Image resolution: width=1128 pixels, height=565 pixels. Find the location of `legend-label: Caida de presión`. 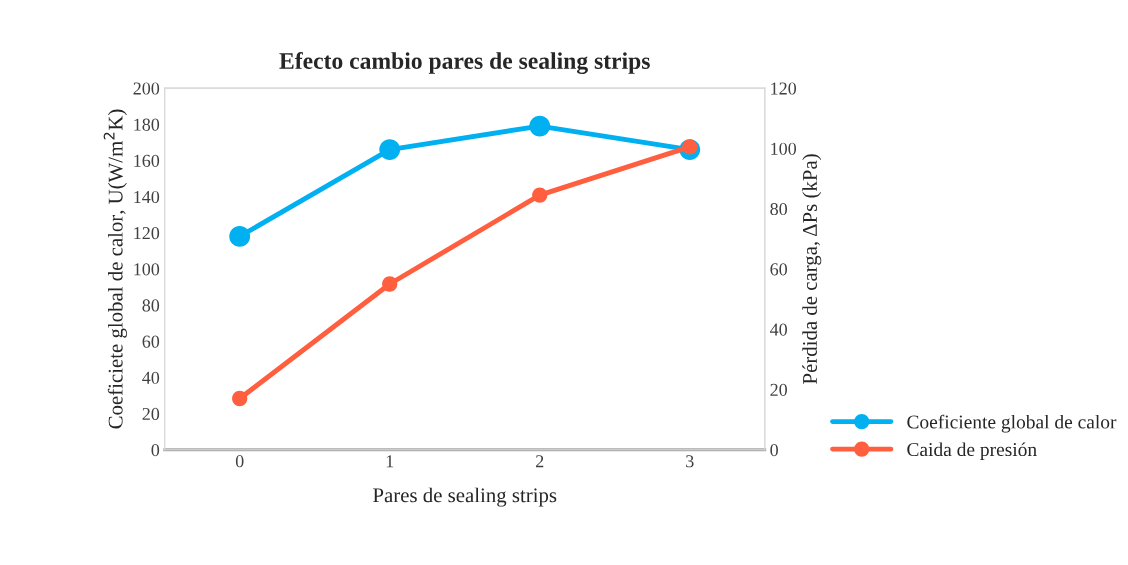

legend-label: Caida de presión is located at coordinates (972, 451).